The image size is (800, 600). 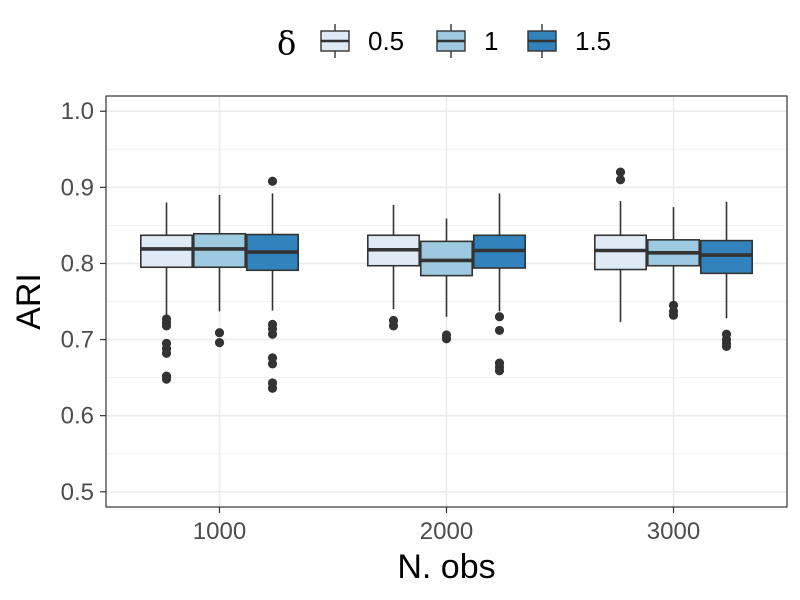 What do you see at coordinates (393, 267) in the screenshot?
I see `box-0.5-2000` at bounding box center [393, 267].